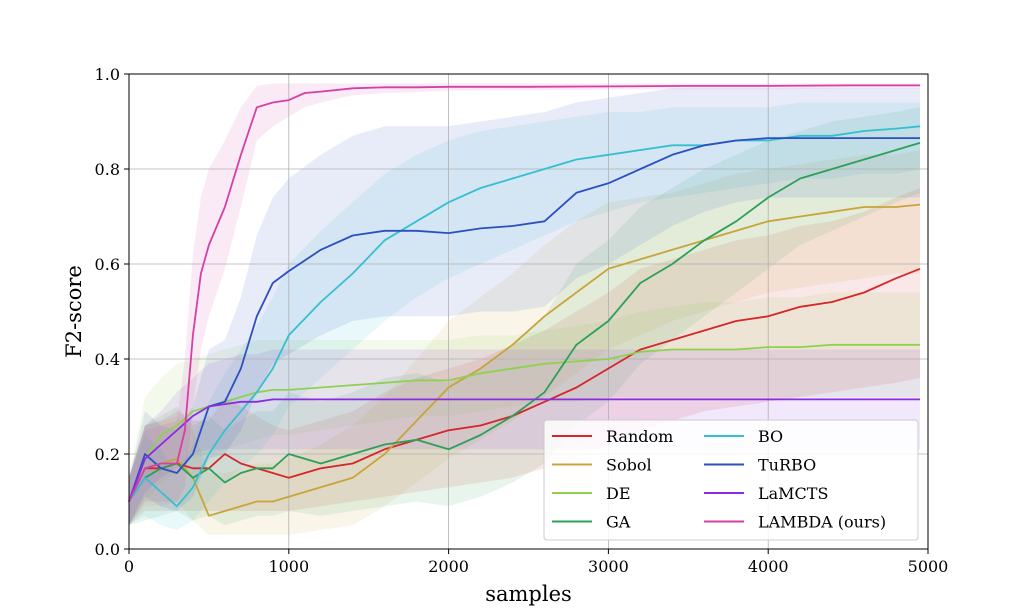  I want to click on legend-item-bo: BO, so click(743, 436).